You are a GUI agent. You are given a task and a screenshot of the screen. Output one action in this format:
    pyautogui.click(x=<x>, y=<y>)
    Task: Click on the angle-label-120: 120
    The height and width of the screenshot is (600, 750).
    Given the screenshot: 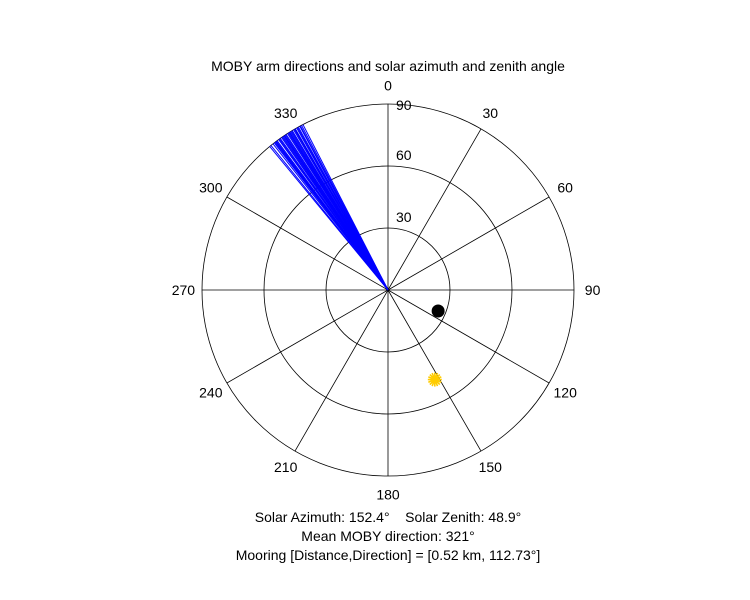 What is the action you would take?
    pyautogui.click(x=566, y=392)
    